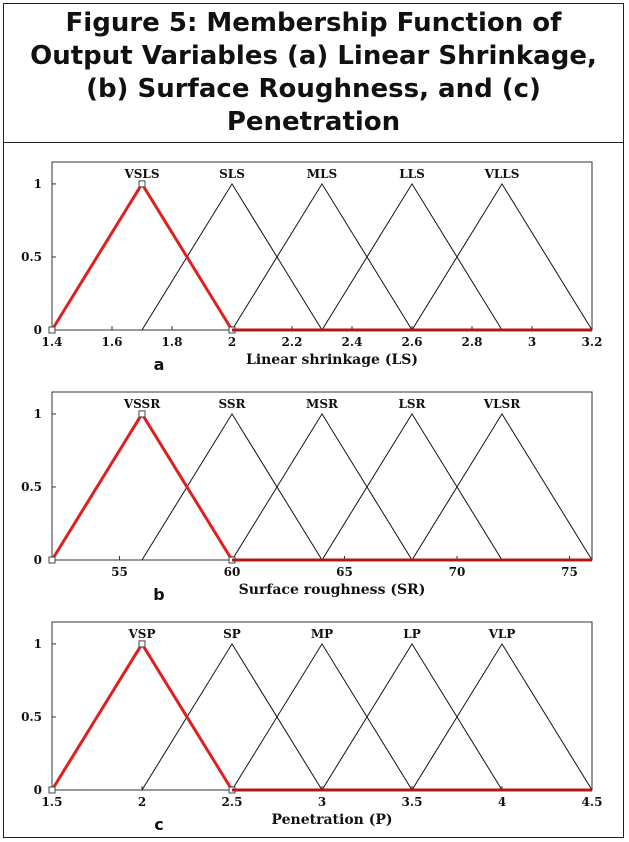 The height and width of the screenshot is (842, 629). Describe the element at coordinates (332, 360) in the screenshot. I see `x-axis-label: Linear shrinkage (LS)` at that location.